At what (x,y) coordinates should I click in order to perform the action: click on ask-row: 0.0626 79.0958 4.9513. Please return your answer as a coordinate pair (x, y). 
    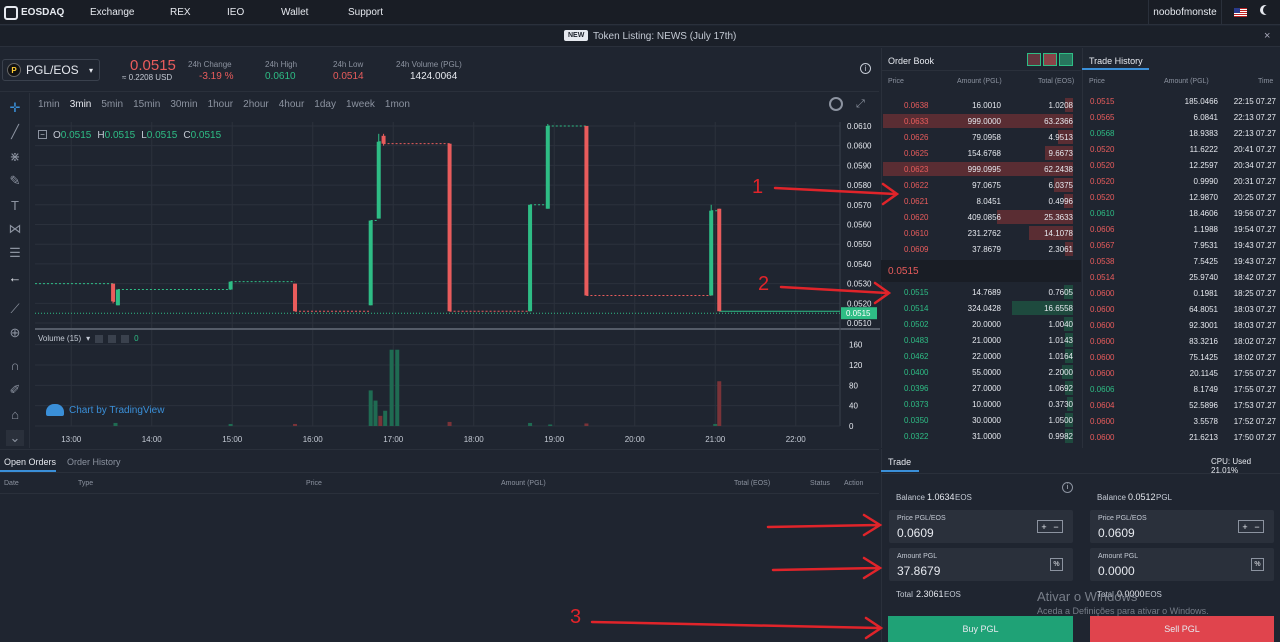
    Looking at the image, I should click on (981, 137).